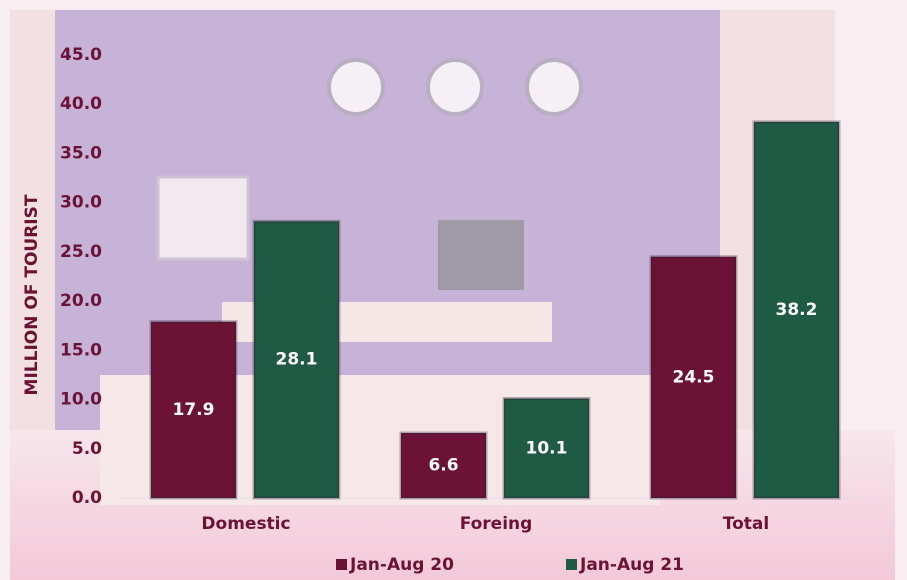  Describe the element at coordinates (496, 524) in the screenshot. I see `x-tick-label: Foreing` at that location.